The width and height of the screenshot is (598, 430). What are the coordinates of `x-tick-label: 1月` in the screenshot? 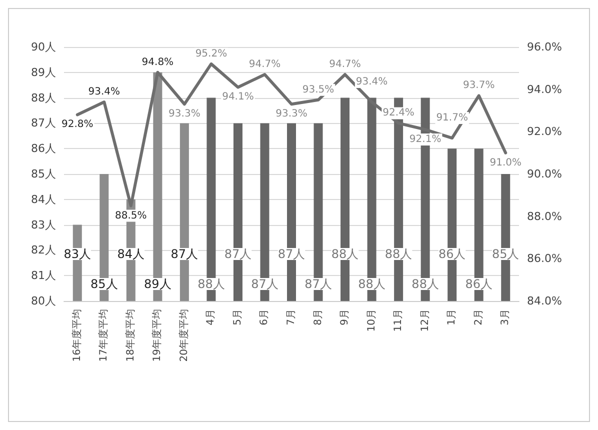 It's located at (452, 317).